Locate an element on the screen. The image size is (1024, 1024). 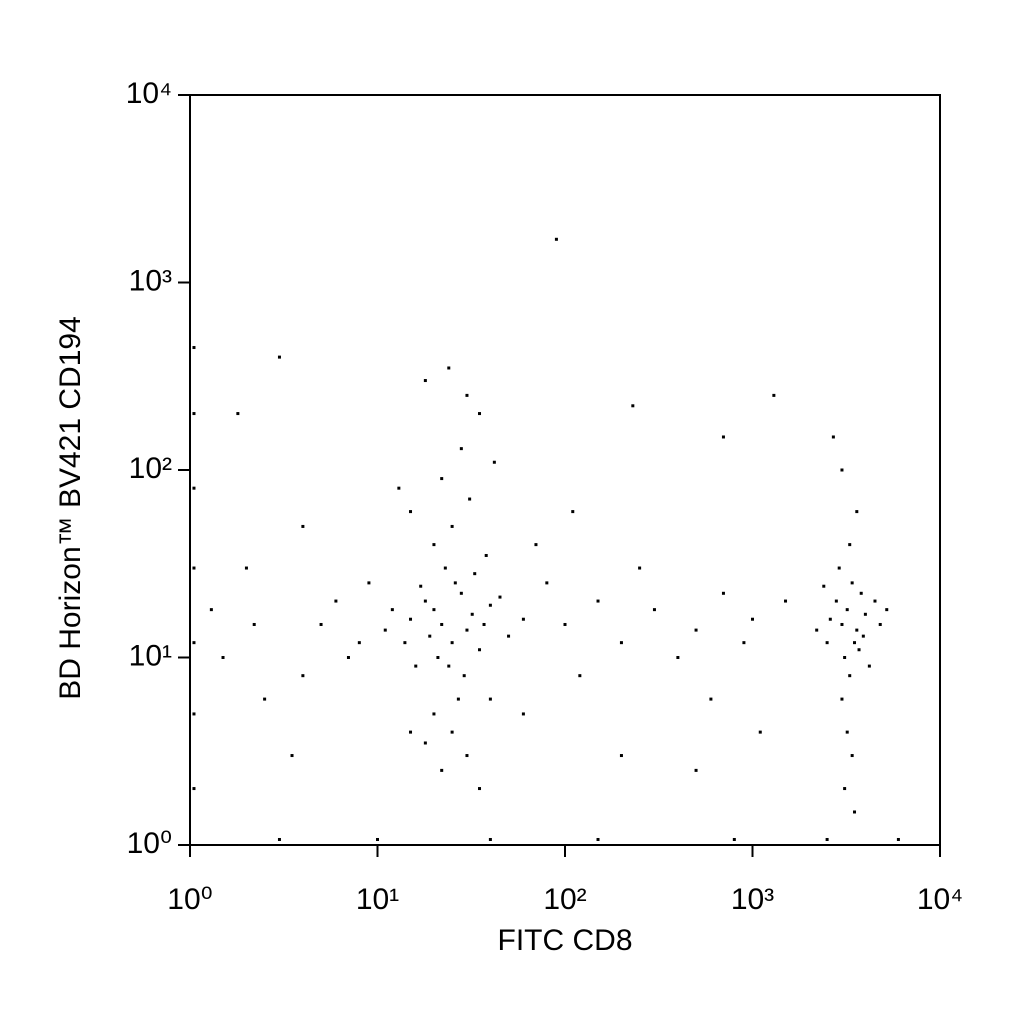
y-tick-label: 10² is located at coordinates (150, 468).